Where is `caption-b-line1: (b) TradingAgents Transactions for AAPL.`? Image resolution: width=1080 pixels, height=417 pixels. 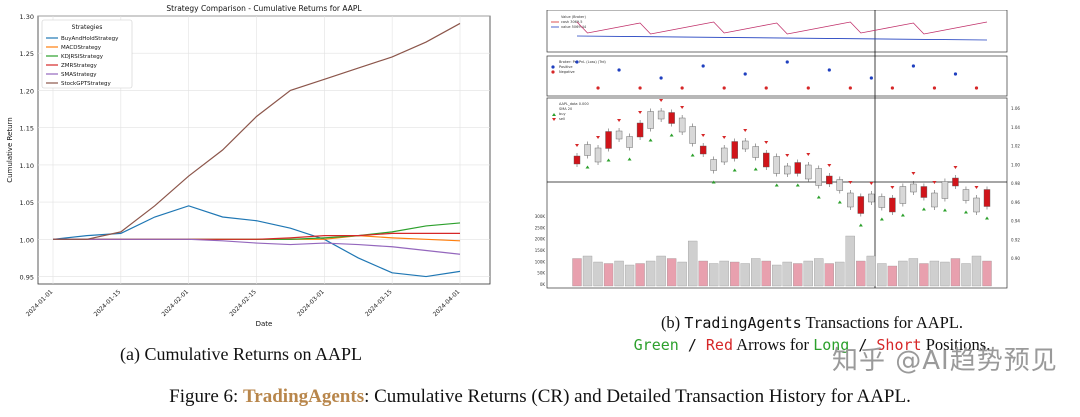
caption-b-line1: (b) TradingAgents Transactions for AAPL. is located at coordinates (812, 323).